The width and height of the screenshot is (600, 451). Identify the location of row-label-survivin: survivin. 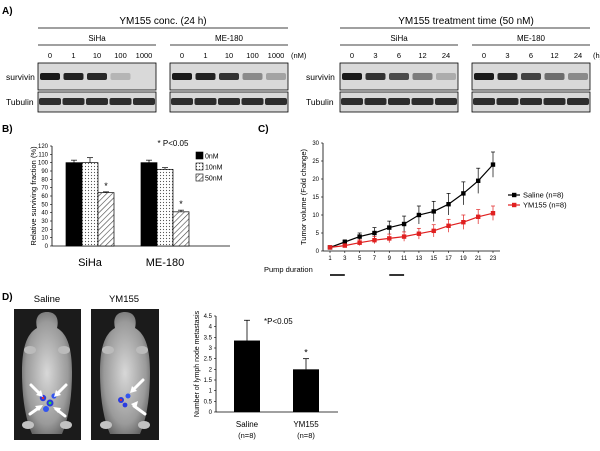
(320, 77).